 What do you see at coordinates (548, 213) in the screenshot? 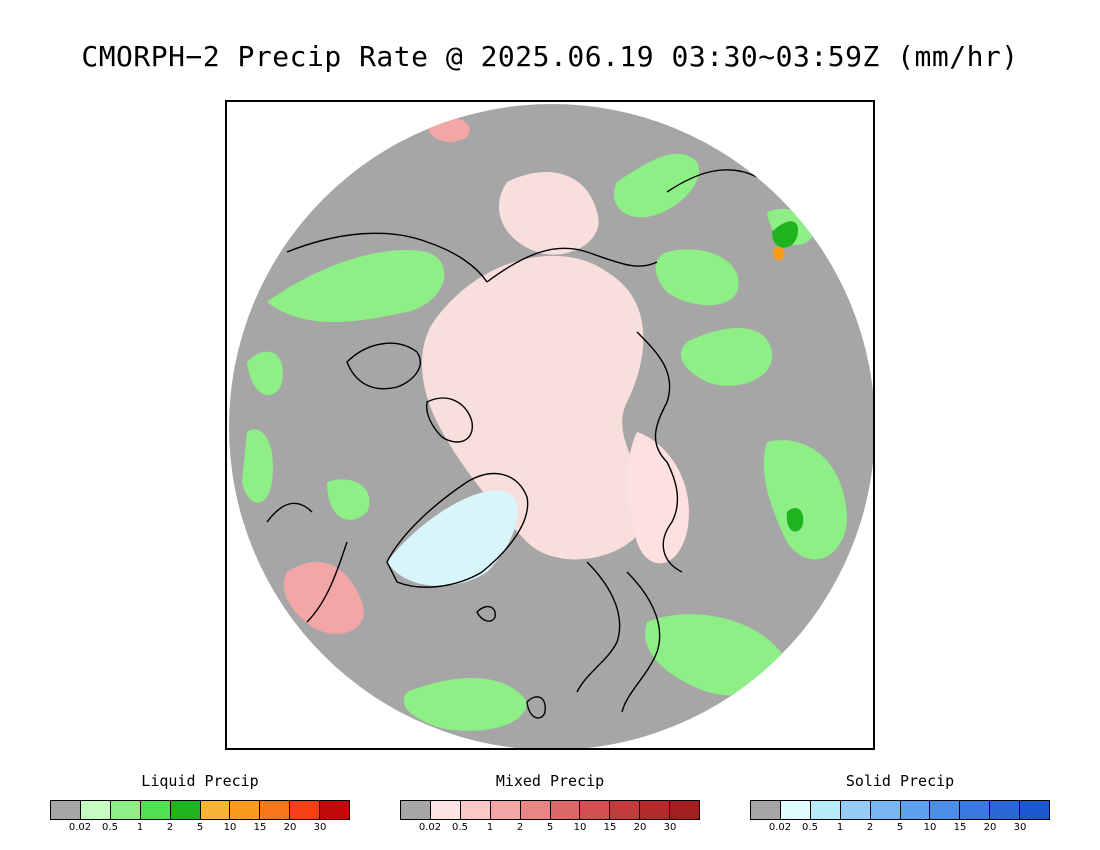
I see `mixed-precip-north` at bounding box center [548, 213].